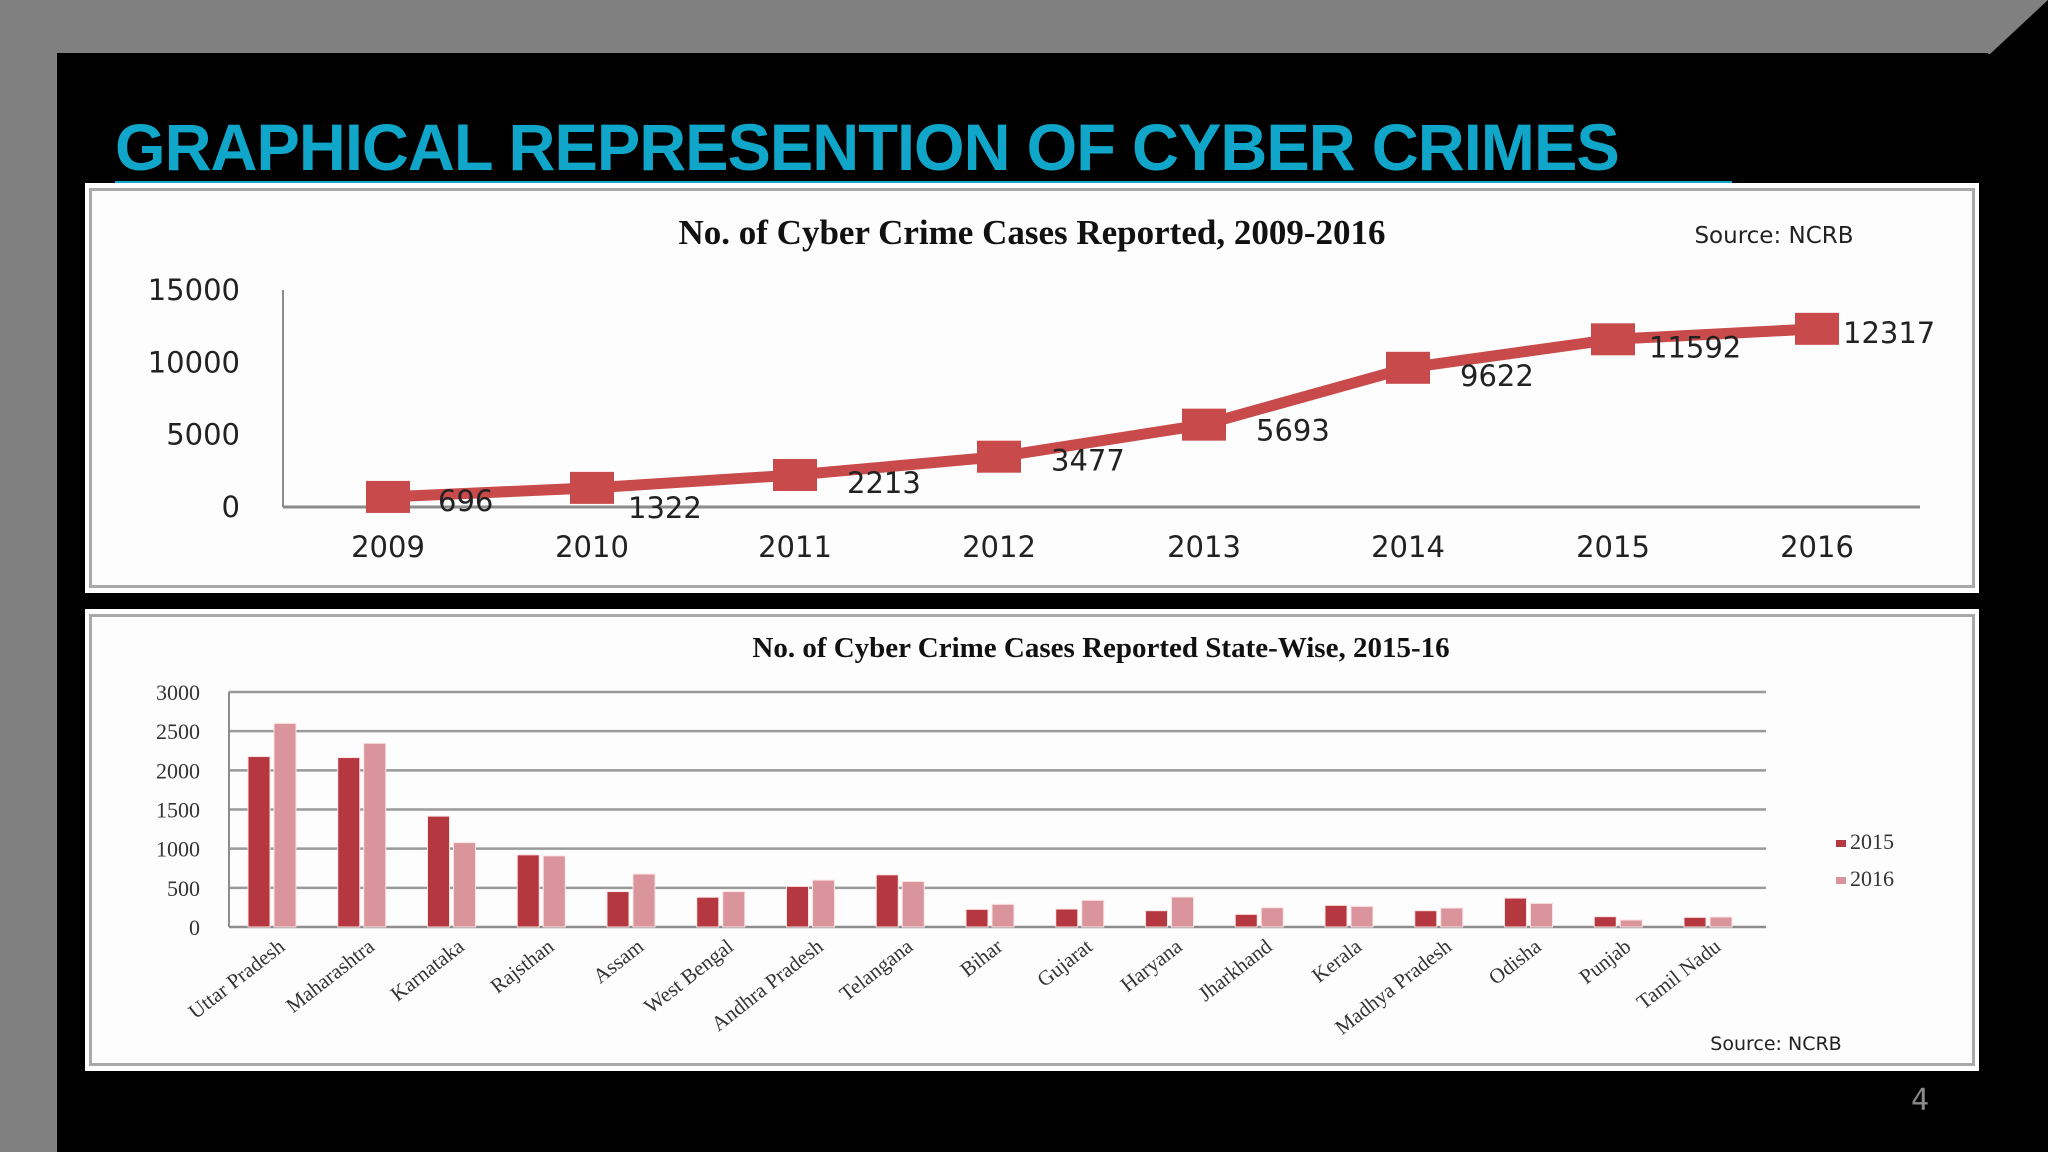 Image resolution: width=2048 pixels, height=1152 pixels. Describe the element at coordinates (194, 290) in the screenshot. I see `y-tick-label: 15000` at that location.